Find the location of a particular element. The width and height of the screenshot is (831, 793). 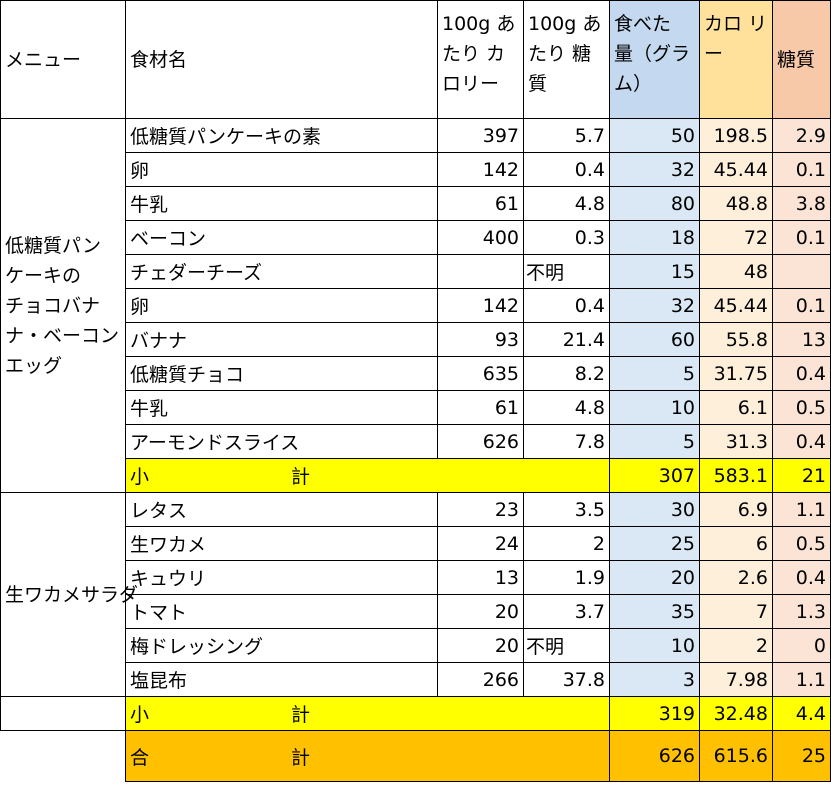

sugar-cell is located at coordinates (801, 271).